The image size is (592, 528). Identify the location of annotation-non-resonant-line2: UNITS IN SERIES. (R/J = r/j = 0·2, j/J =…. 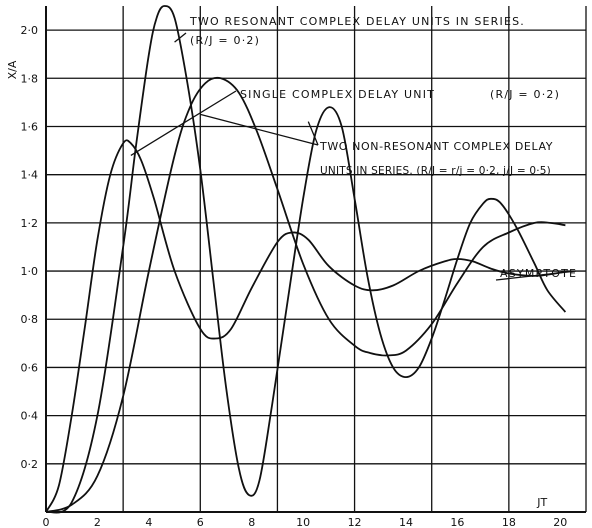
(435, 171).